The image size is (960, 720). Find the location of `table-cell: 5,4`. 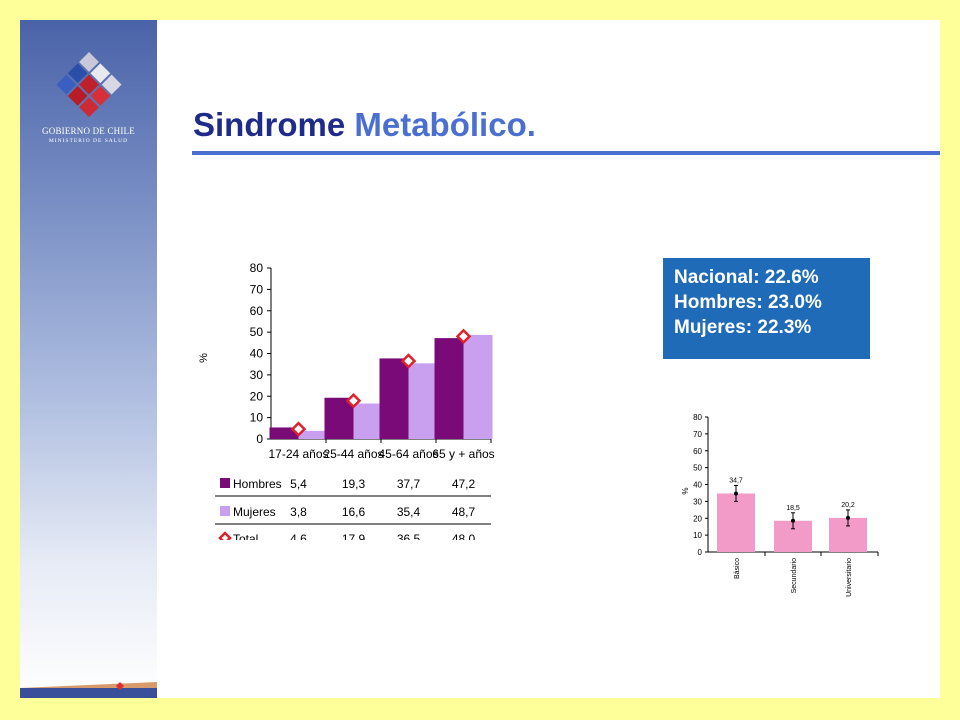

table-cell: 5,4 is located at coordinates (298, 484).